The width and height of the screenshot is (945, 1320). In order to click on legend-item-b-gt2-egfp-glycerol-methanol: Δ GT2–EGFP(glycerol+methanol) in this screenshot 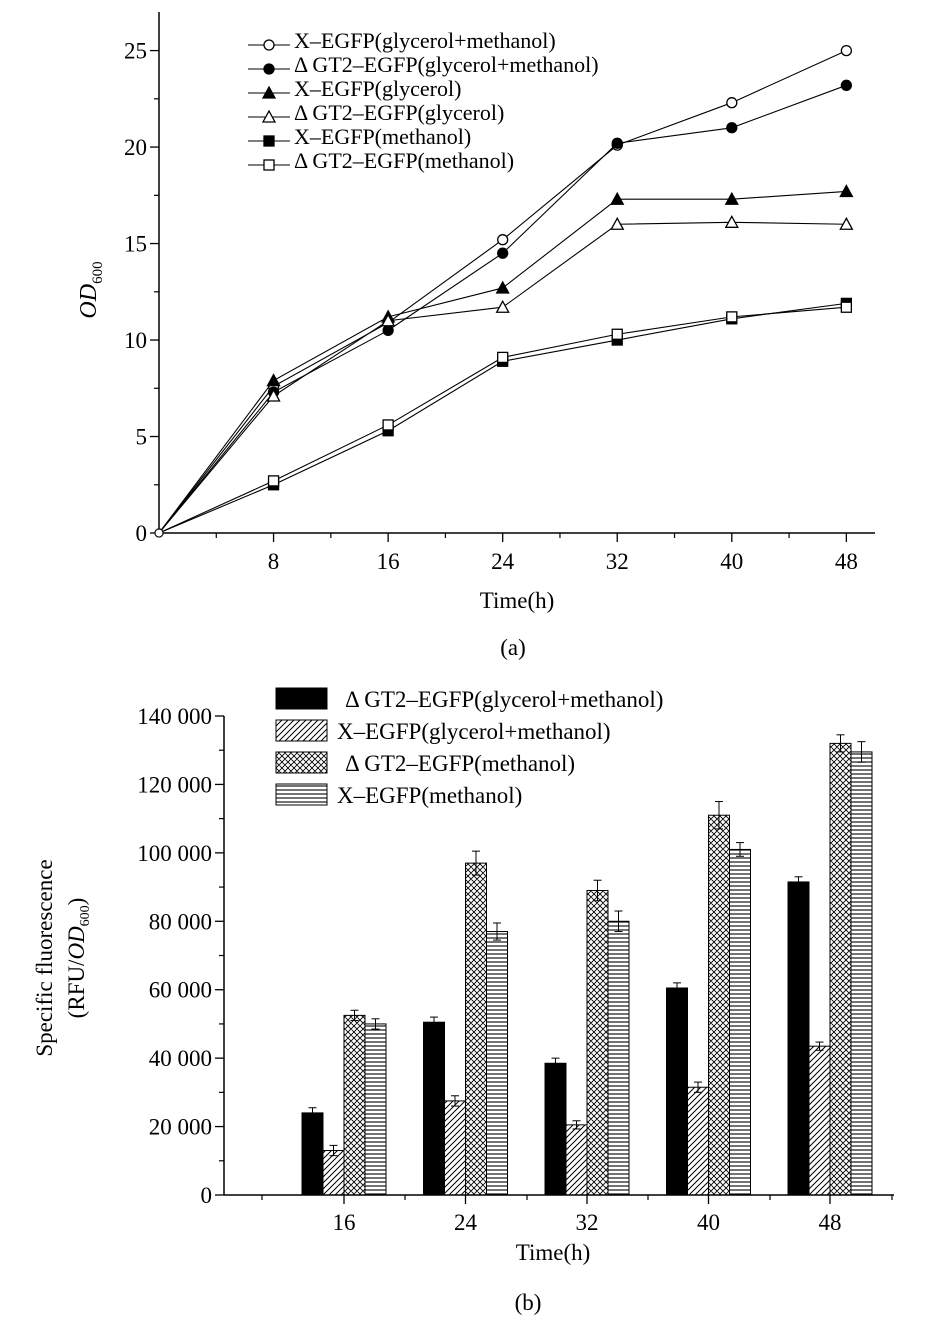, I will do `click(469, 699)`.